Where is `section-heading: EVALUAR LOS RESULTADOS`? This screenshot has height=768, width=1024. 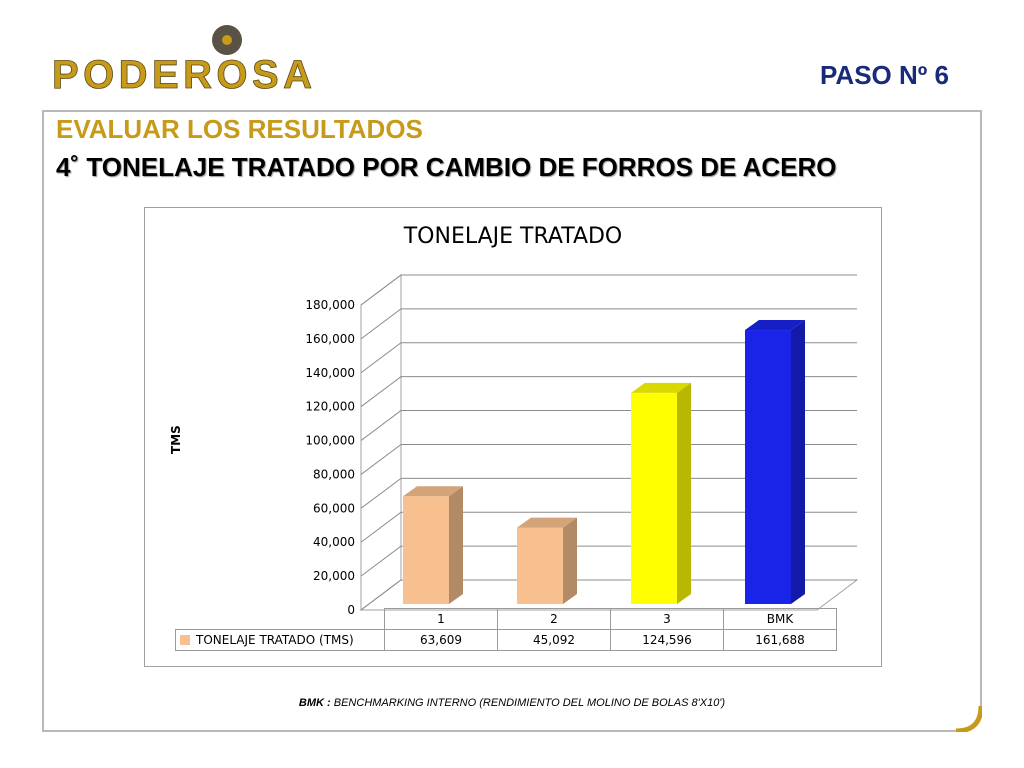 section-heading: EVALUAR LOS RESULTADOS is located at coordinates (239, 129).